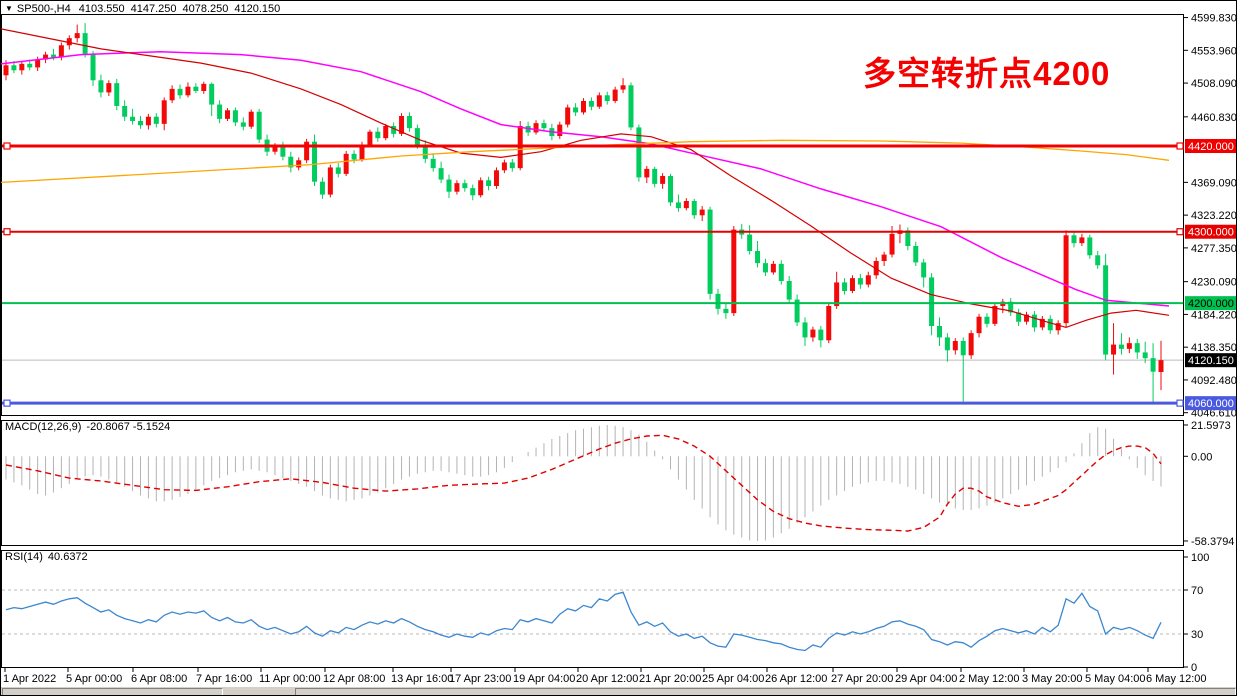 Image resolution: width=1237 pixels, height=696 pixels. I want to click on axis-tick-label: -58.3794, so click(1212, 542).